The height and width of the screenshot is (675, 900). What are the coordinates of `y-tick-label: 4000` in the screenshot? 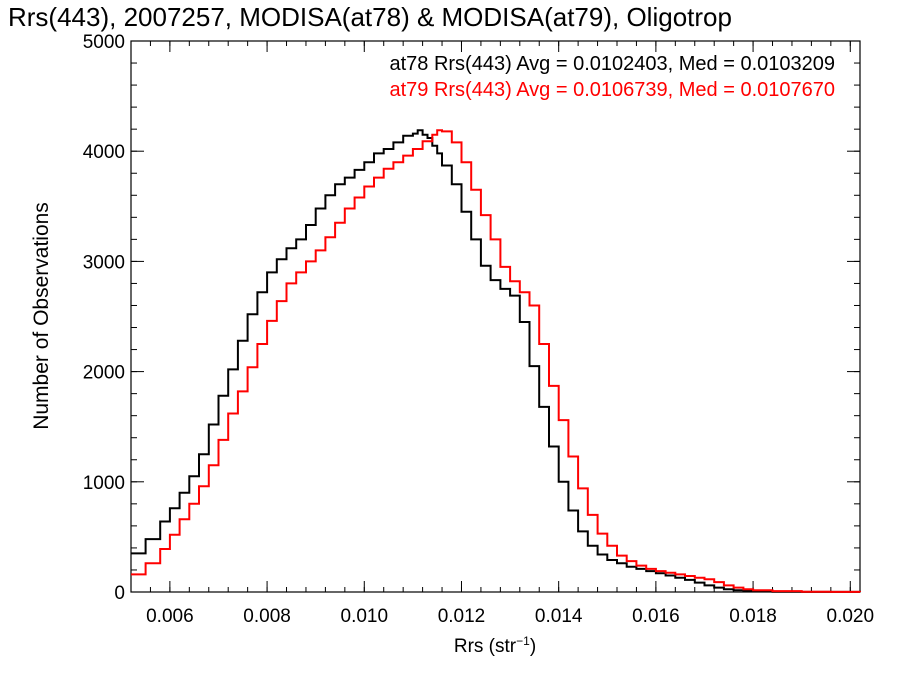 It's located at (104, 152).